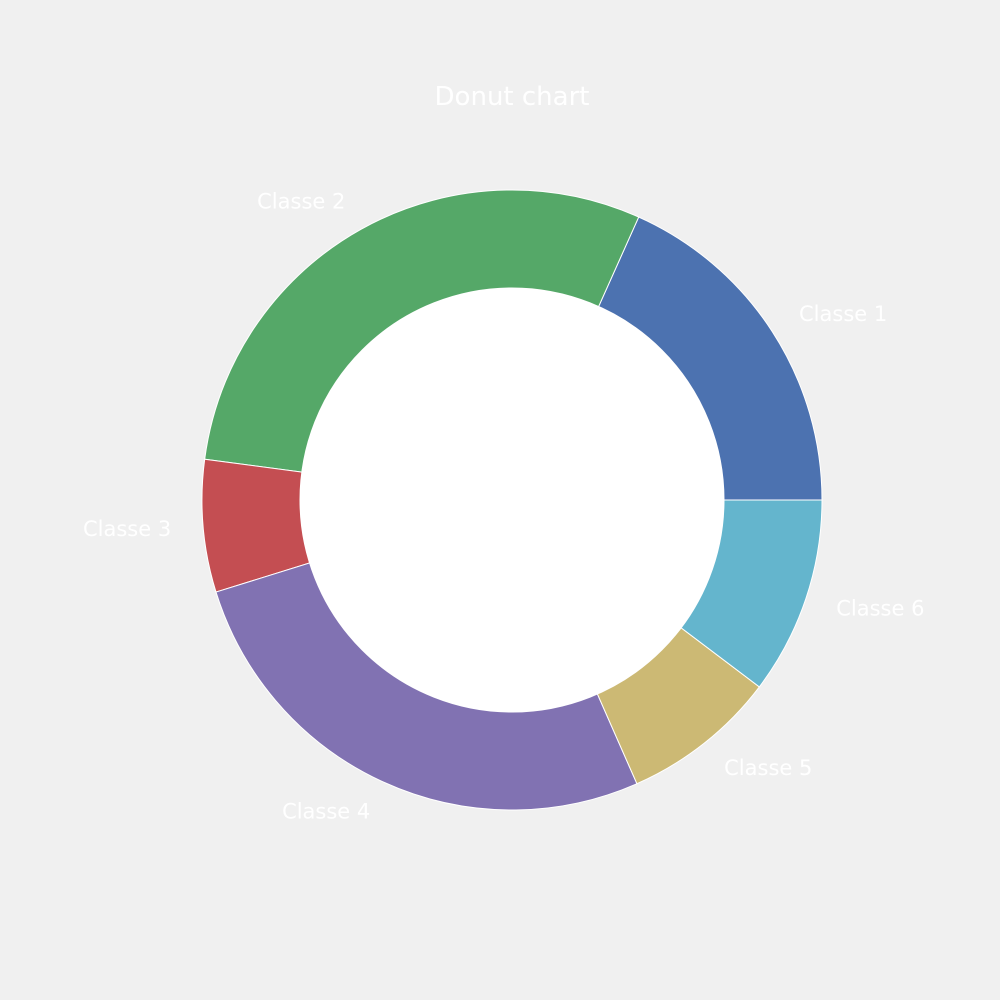  I want to click on slice-label-4: Classe 4, so click(326, 811).